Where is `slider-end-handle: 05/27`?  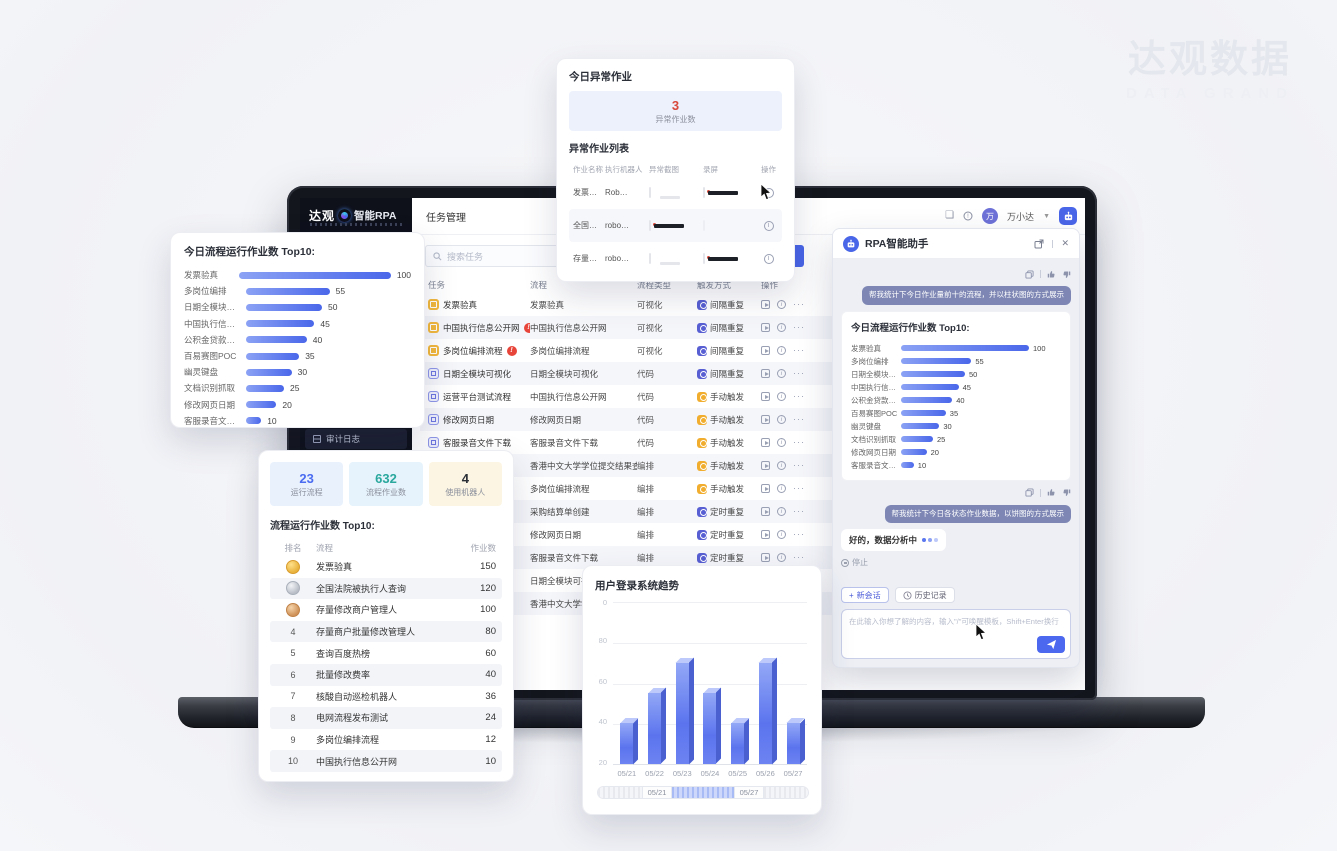
slider-end-handle: 05/27 is located at coordinates (749, 792).